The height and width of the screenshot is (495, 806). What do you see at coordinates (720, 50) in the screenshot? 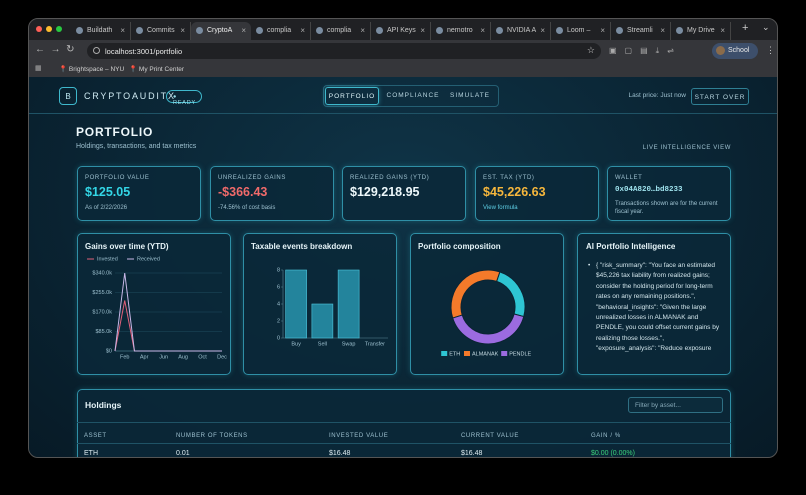
I see `avatar` at bounding box center [720, 50].